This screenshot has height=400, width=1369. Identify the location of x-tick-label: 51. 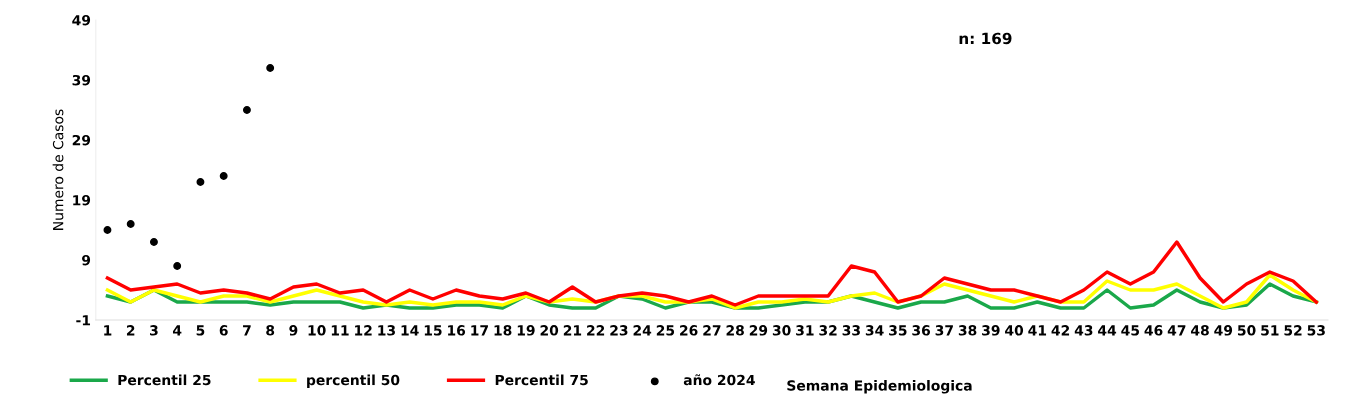
(1270, 330).